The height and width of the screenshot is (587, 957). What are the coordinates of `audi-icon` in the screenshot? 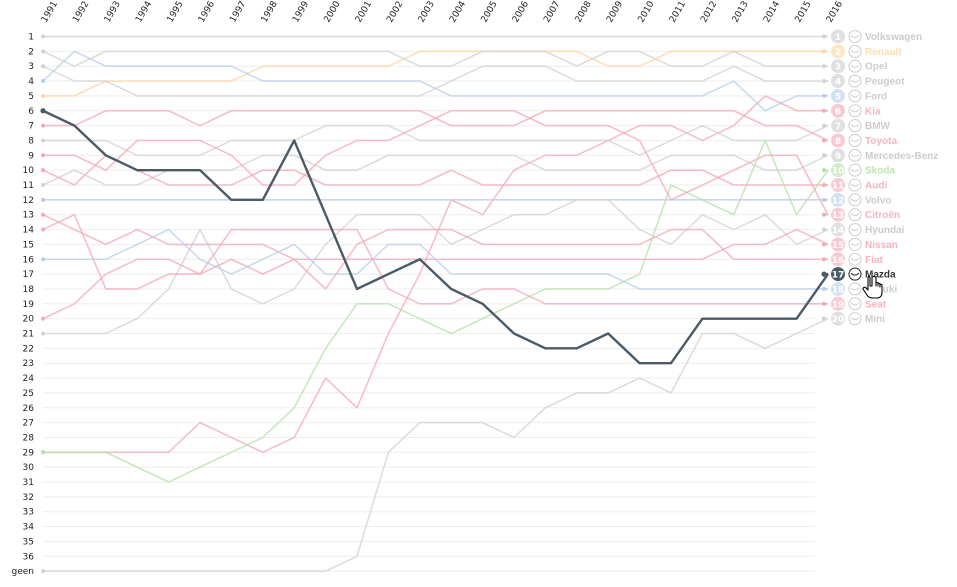 It's located at (855, 185).